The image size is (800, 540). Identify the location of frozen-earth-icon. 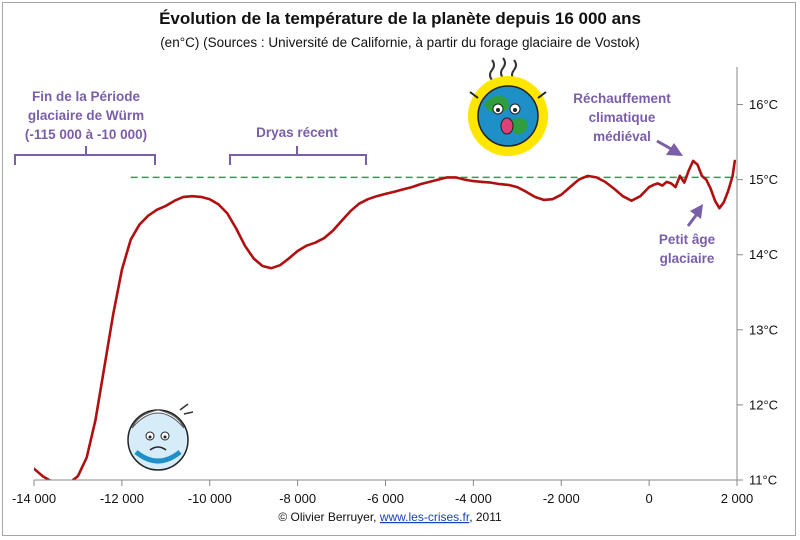
(160, 437).